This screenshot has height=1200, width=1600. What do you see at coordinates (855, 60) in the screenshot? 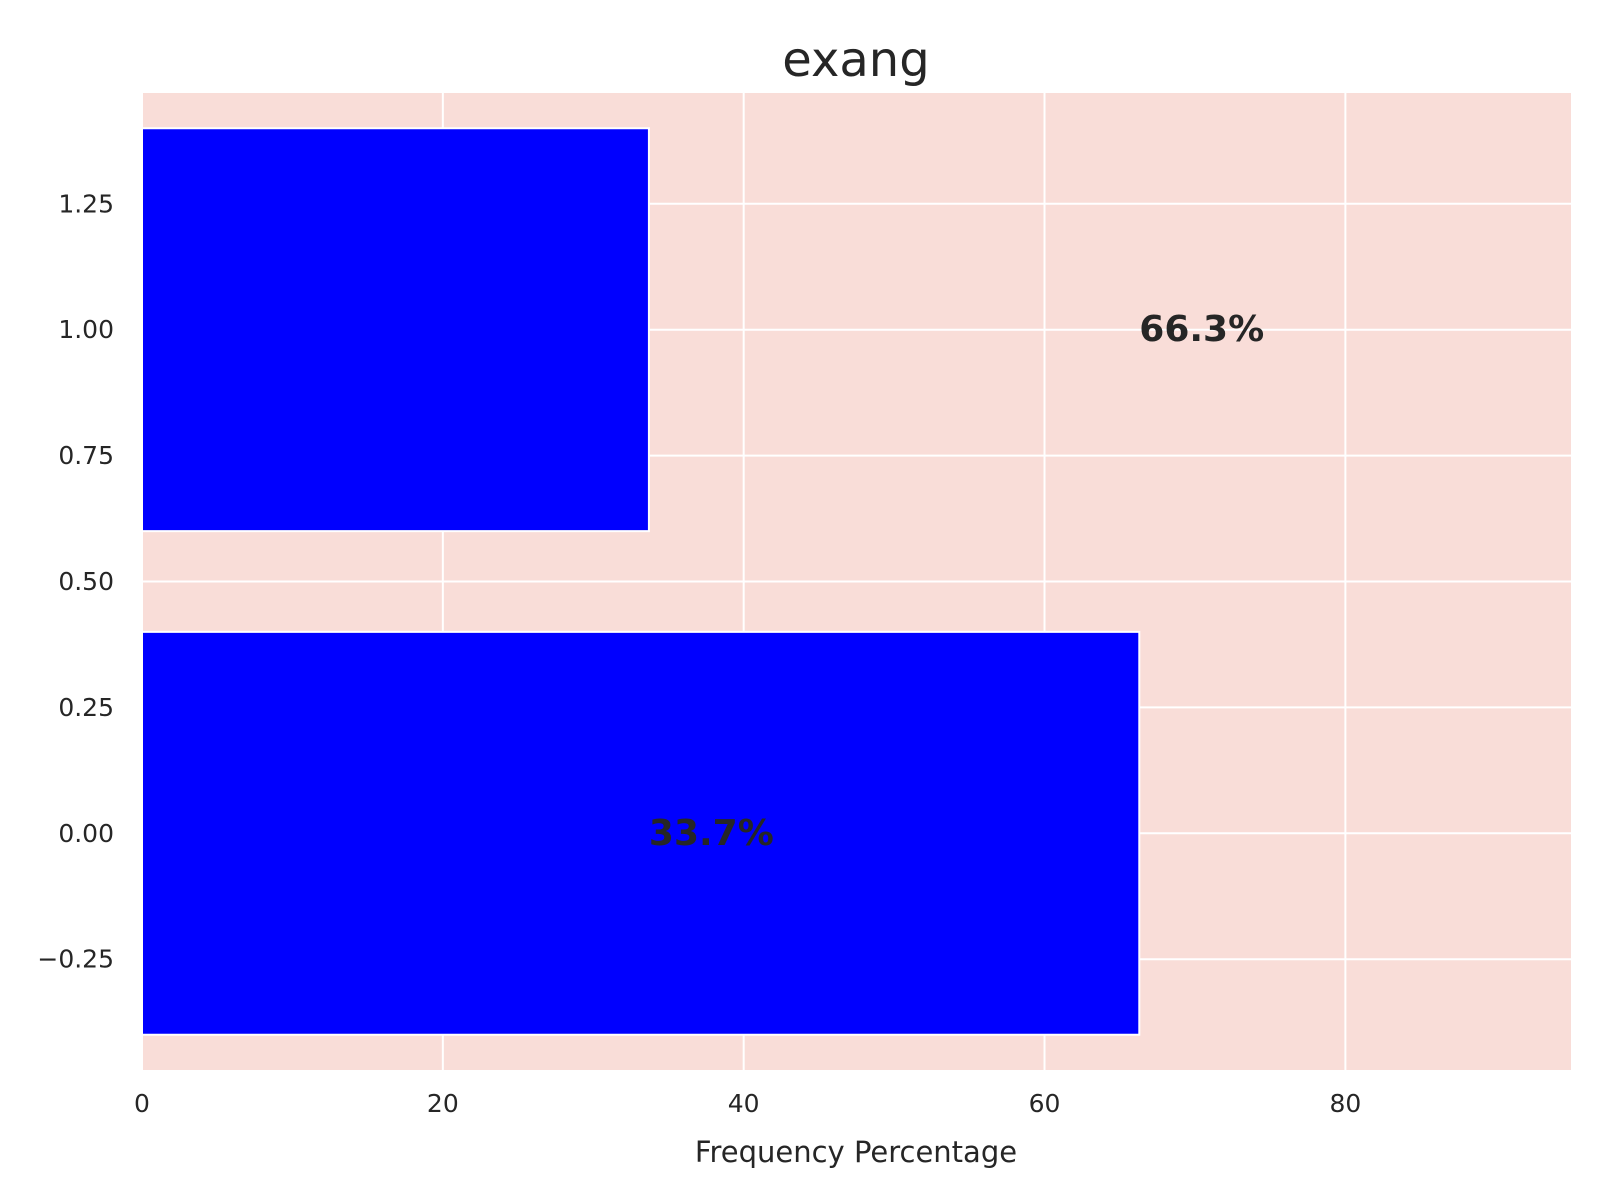
I see `chart-title: exang` at bounding box center [855, 60].